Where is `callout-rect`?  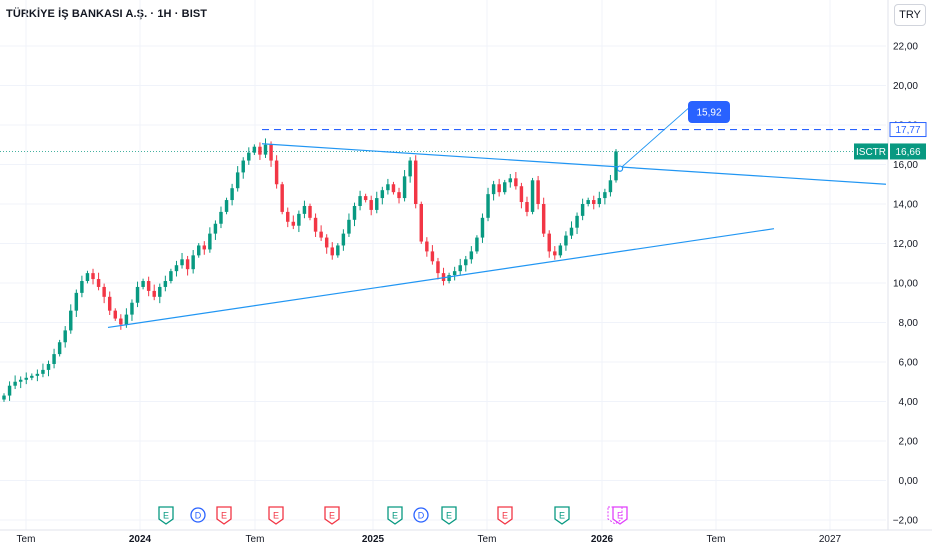
callout-rect is located at coordinates (709, 112).